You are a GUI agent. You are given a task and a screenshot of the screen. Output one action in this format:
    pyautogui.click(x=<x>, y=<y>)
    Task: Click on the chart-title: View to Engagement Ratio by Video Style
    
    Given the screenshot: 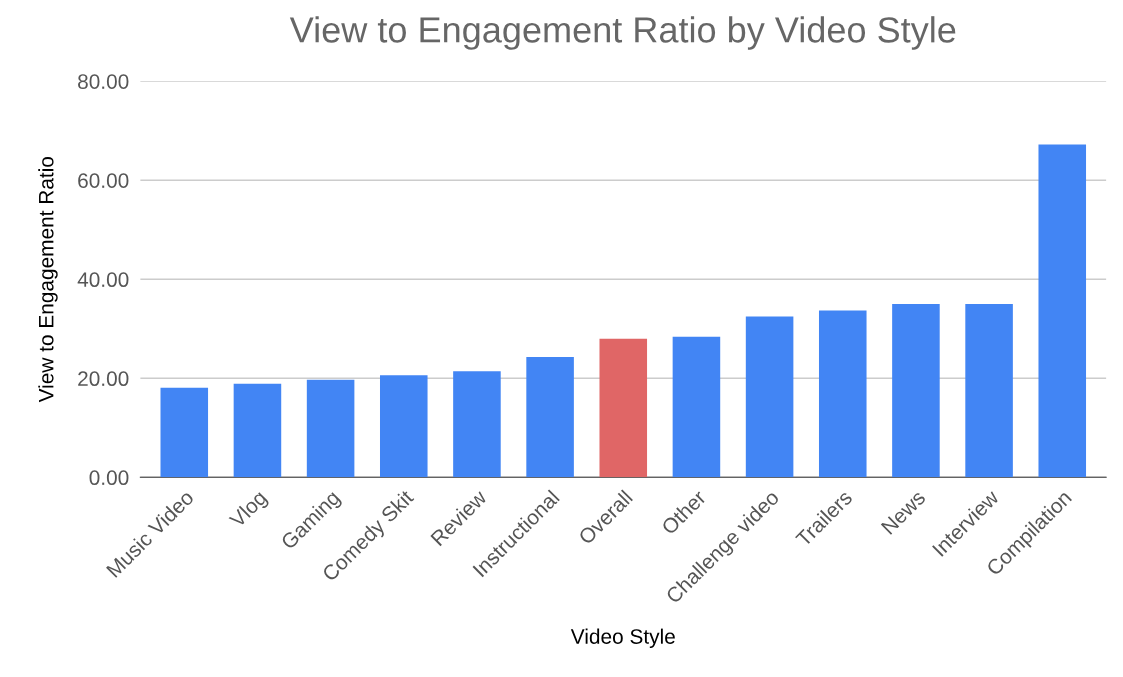 What is the action you would take?
    pyautogui.click(x=622, y=33)
    